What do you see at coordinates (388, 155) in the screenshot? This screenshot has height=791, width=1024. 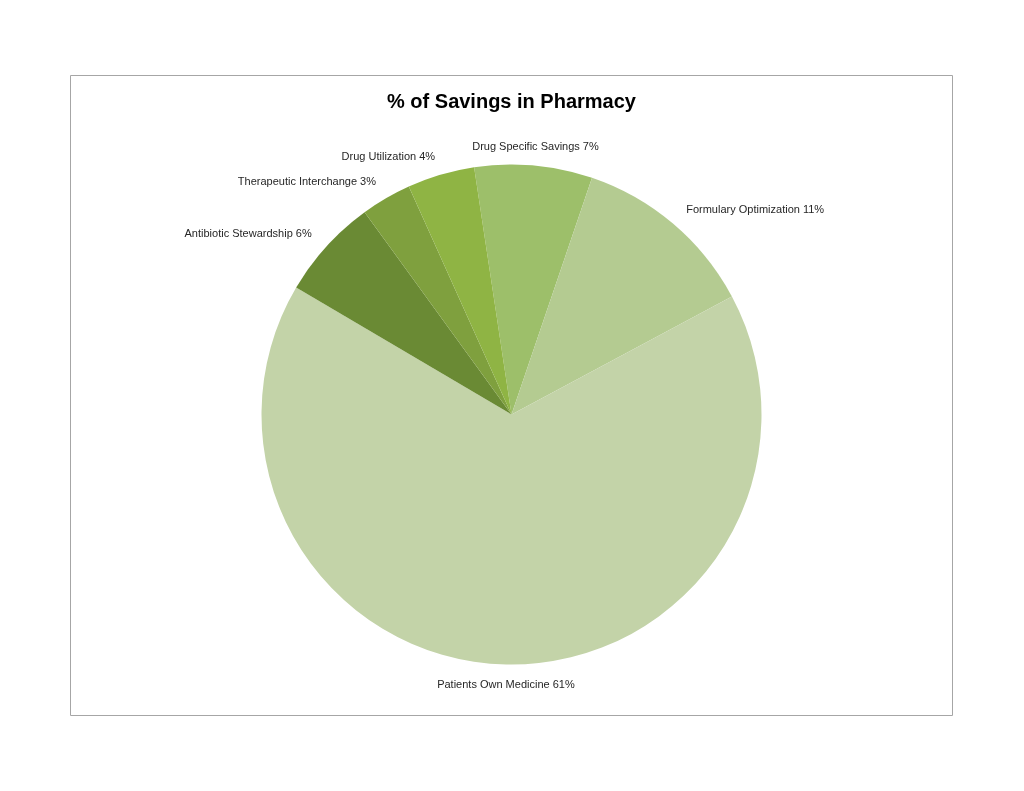 I see `slice-label: Drug Utilization 4%` at bounding box center [388, 155].